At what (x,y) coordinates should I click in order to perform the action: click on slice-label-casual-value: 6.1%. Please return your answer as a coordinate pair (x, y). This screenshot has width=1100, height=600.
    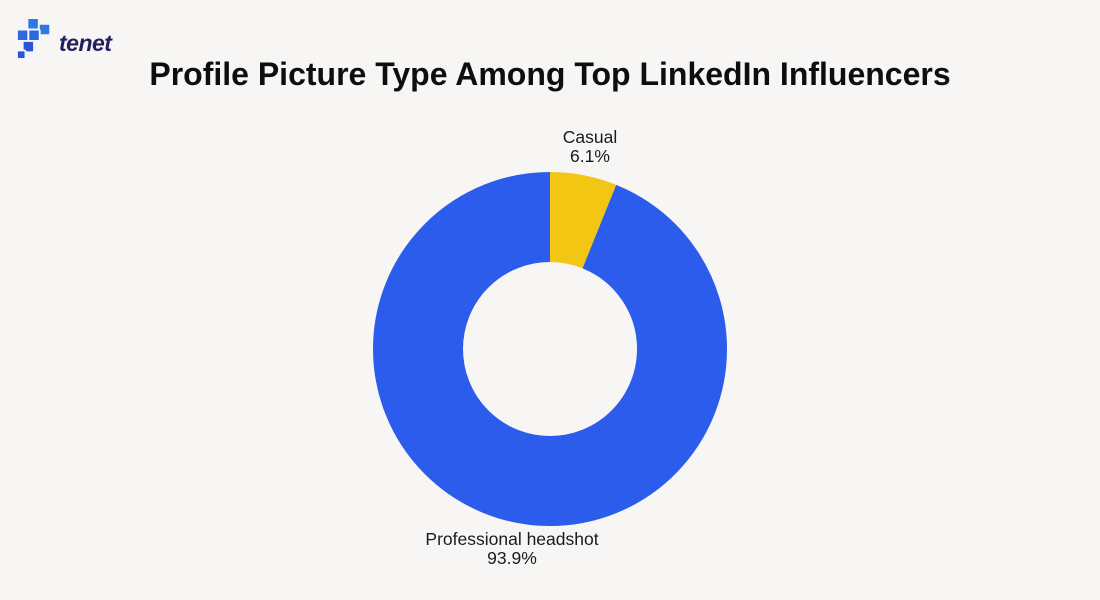
    Looking at the image, I should click on (590, 156).